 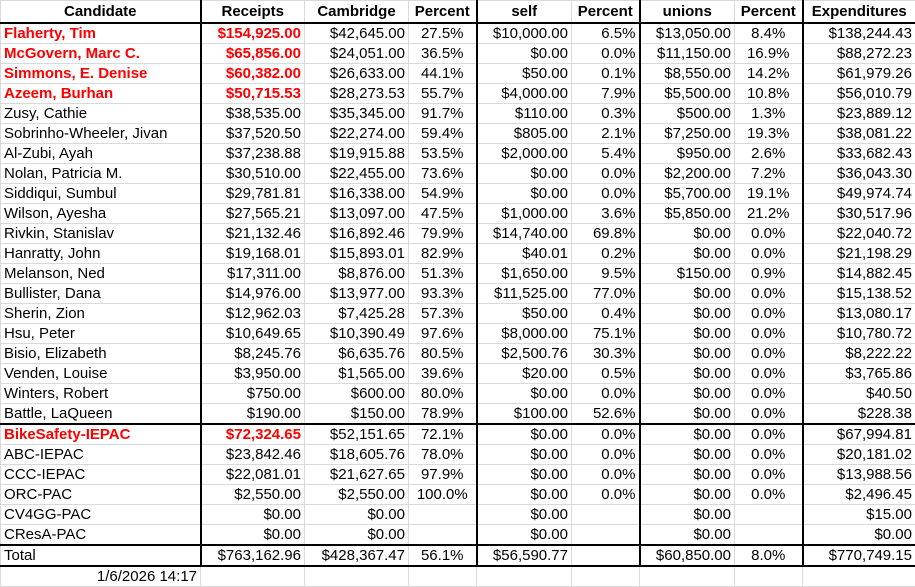 I want to click on cambridge-cell: $16,892.46, so click(x=356, y=233).